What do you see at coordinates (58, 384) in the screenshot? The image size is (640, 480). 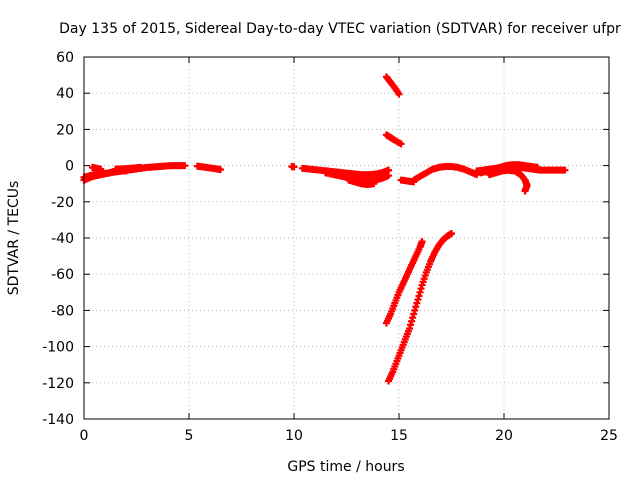 I see `y-tick-label: -120` at bounding box center [58, 384].